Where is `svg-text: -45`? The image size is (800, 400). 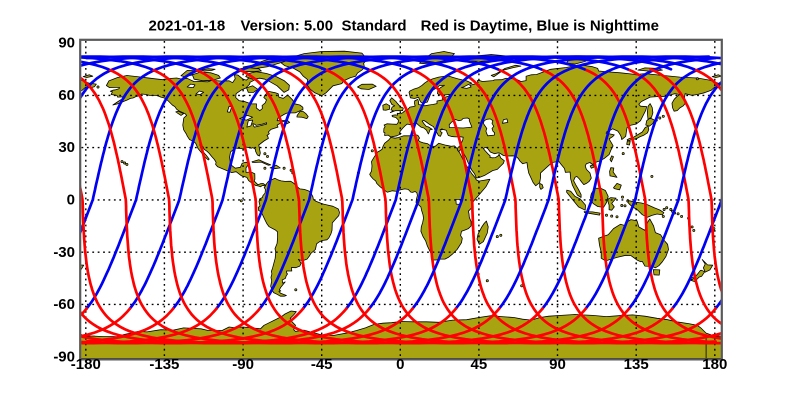 svg-text: -45 is located at coordinates (322, 364).